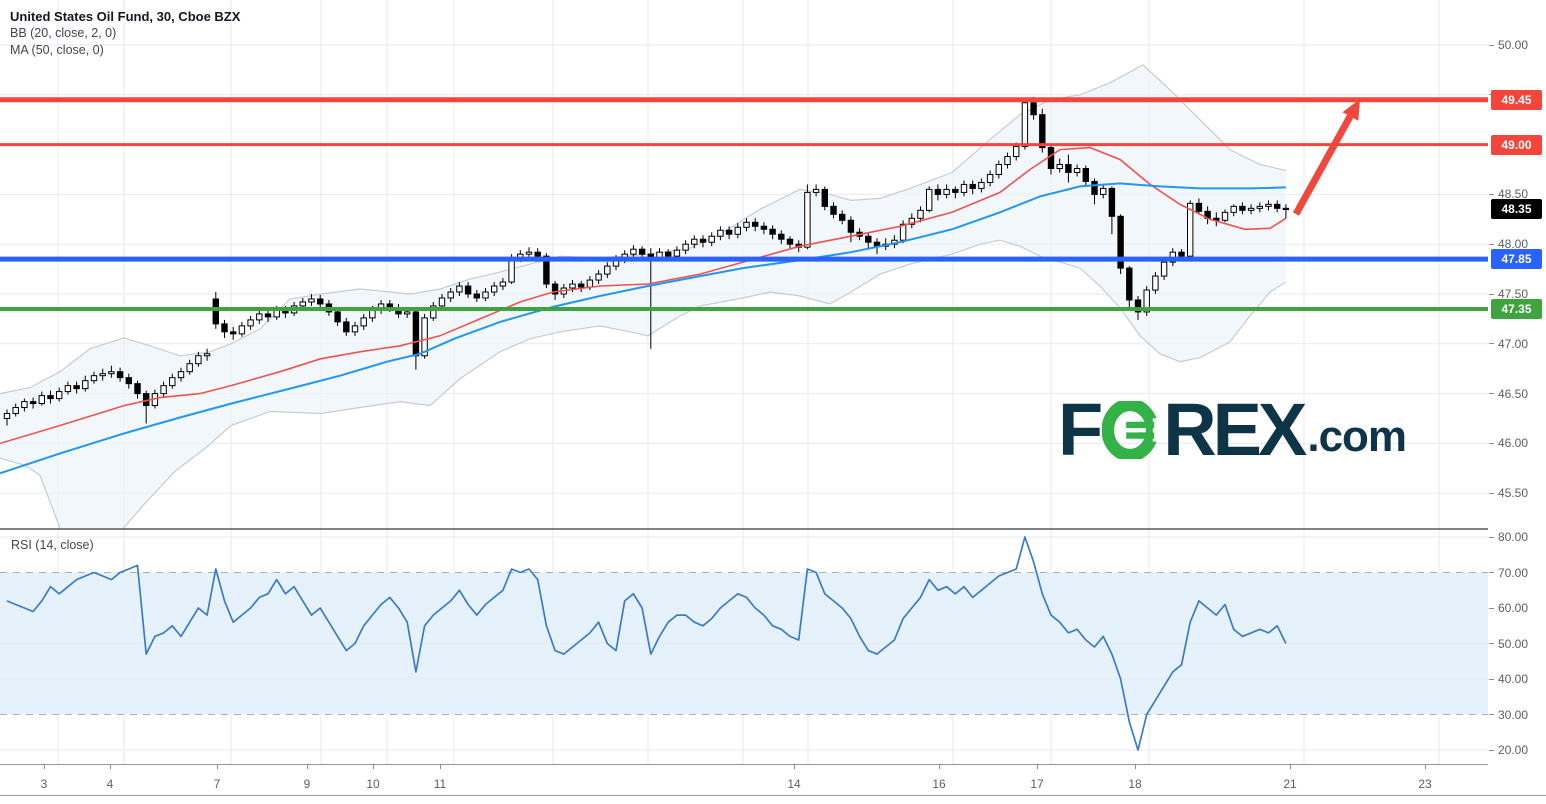 This screenshot has width=1546, height=804. What do you see at coordinates (1357, 436) in the screenshot?
I see `forex-logo-dotcom: .com` at bounding box center [1357, 436].